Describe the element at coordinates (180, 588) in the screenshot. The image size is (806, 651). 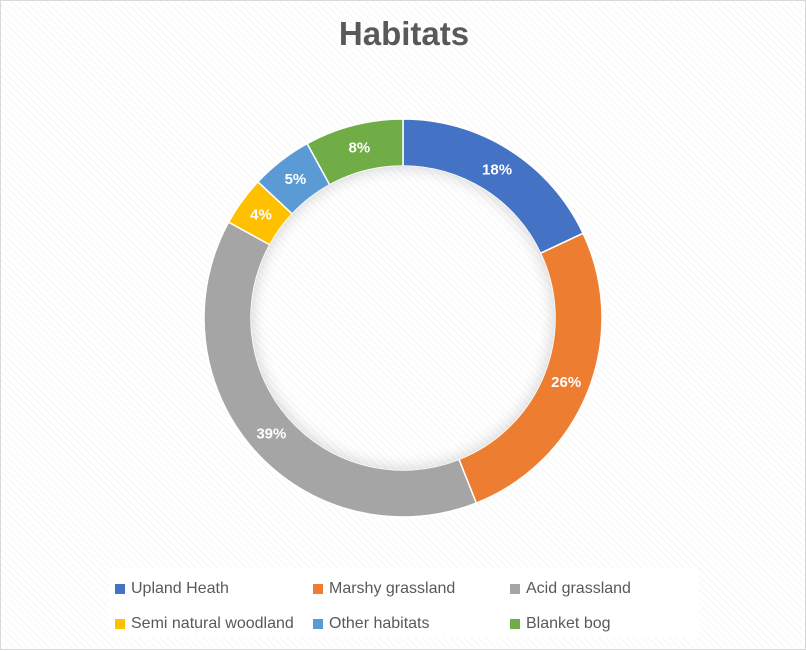
I see `legend-label: Upland Heath` at that location.